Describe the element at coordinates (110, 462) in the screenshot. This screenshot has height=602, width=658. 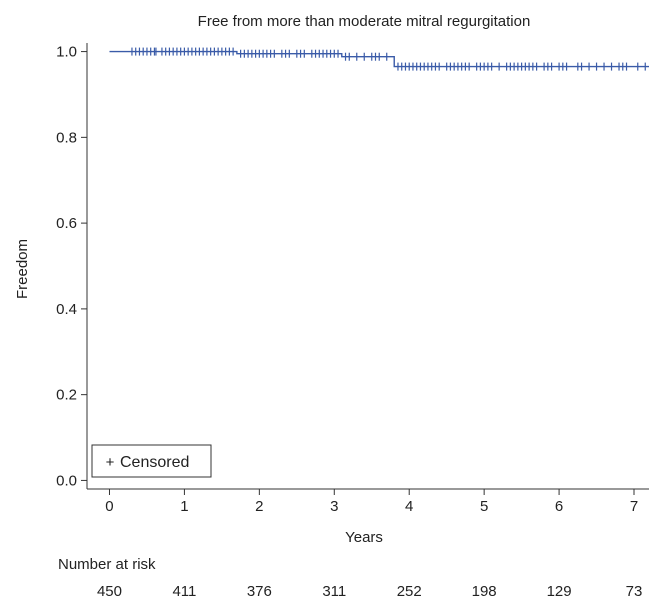
I see `legend-censor-symbol: +` at that location.